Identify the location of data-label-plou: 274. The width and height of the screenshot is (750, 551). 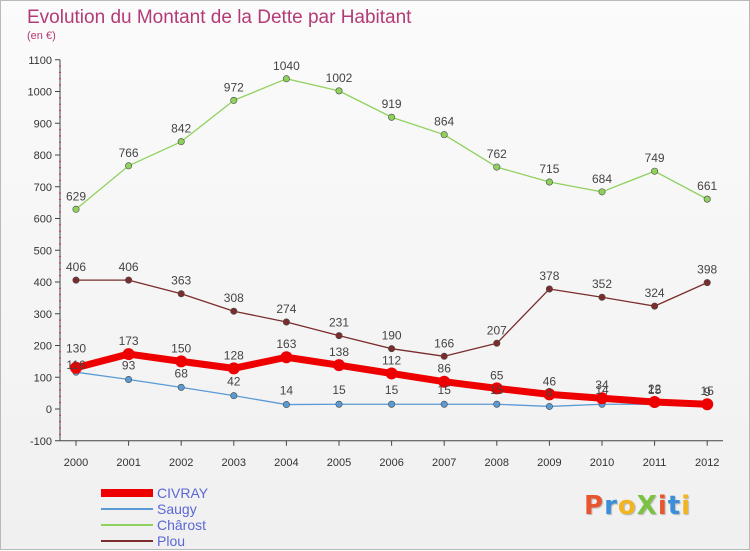
(286, 309).